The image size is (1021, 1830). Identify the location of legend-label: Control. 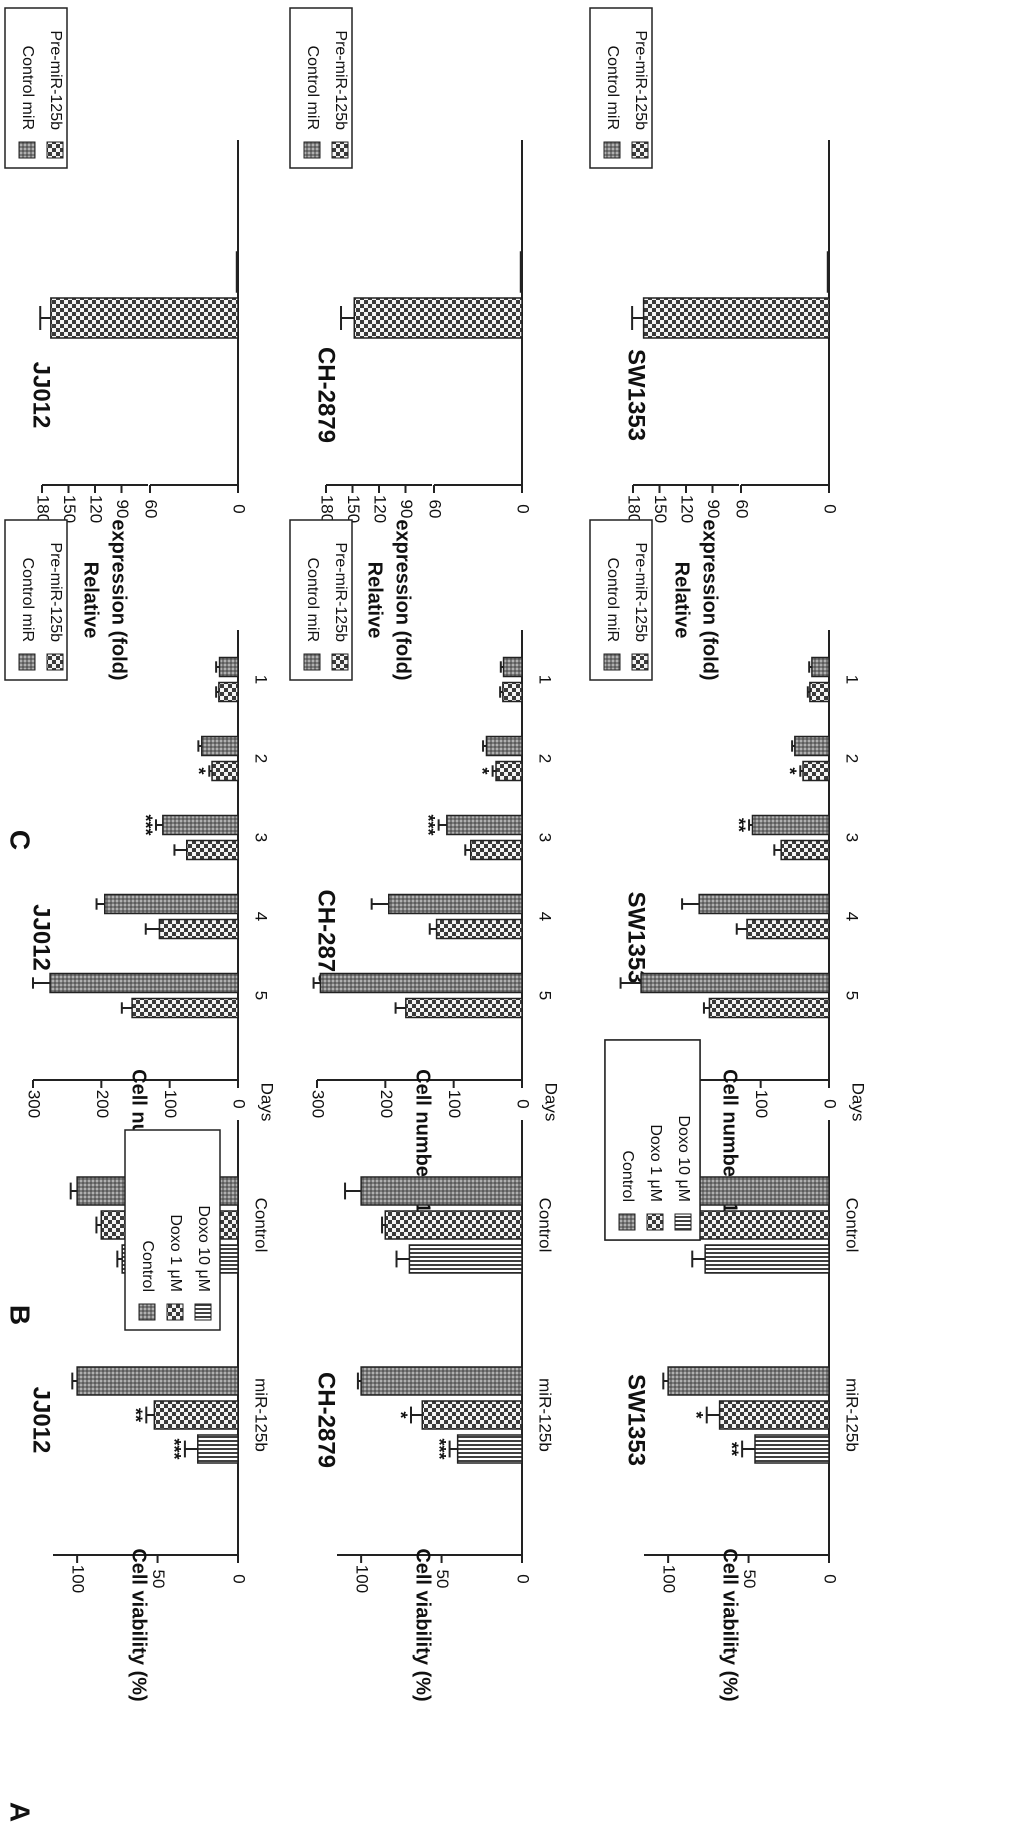
(147, 1266).